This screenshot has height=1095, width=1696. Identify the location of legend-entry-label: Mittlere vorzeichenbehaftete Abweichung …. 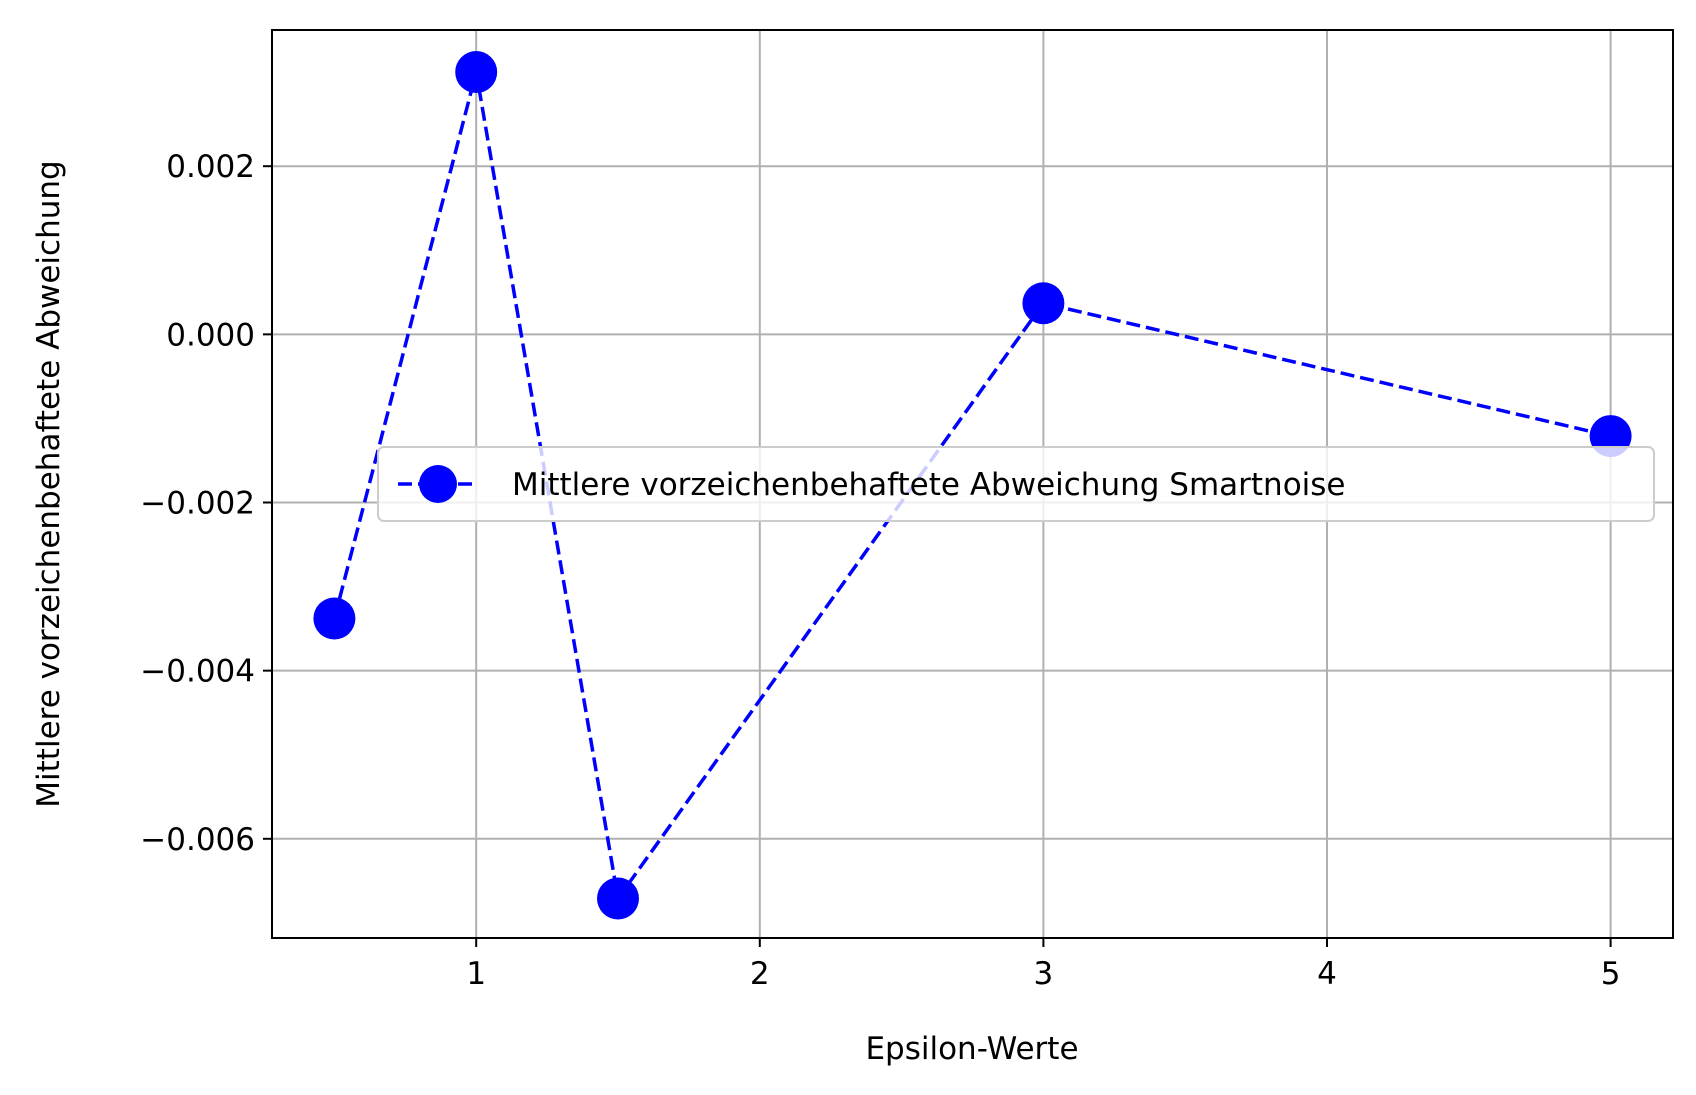
(929, 485).